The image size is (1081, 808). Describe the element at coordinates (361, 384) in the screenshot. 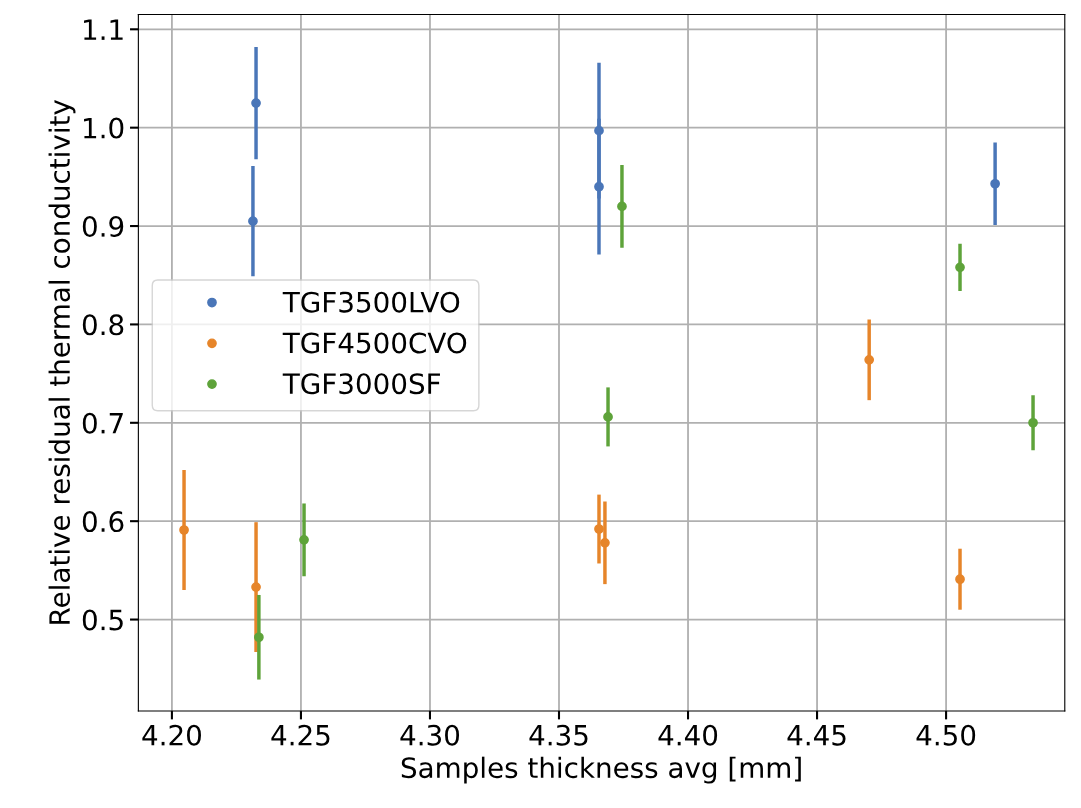

I see `legend-label: TGF3000SF` at that location.